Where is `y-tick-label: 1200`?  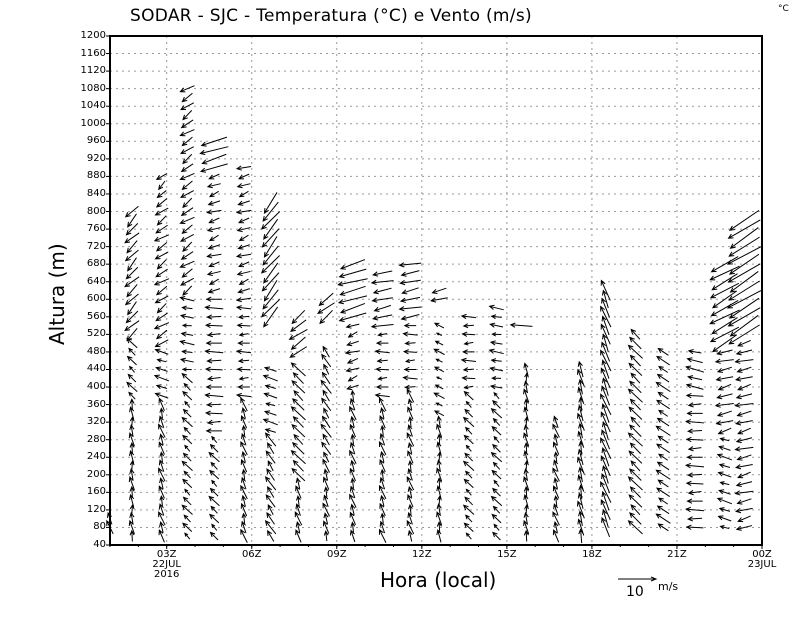 y-tick-label: 1200 is located at coordinates (93, 35).